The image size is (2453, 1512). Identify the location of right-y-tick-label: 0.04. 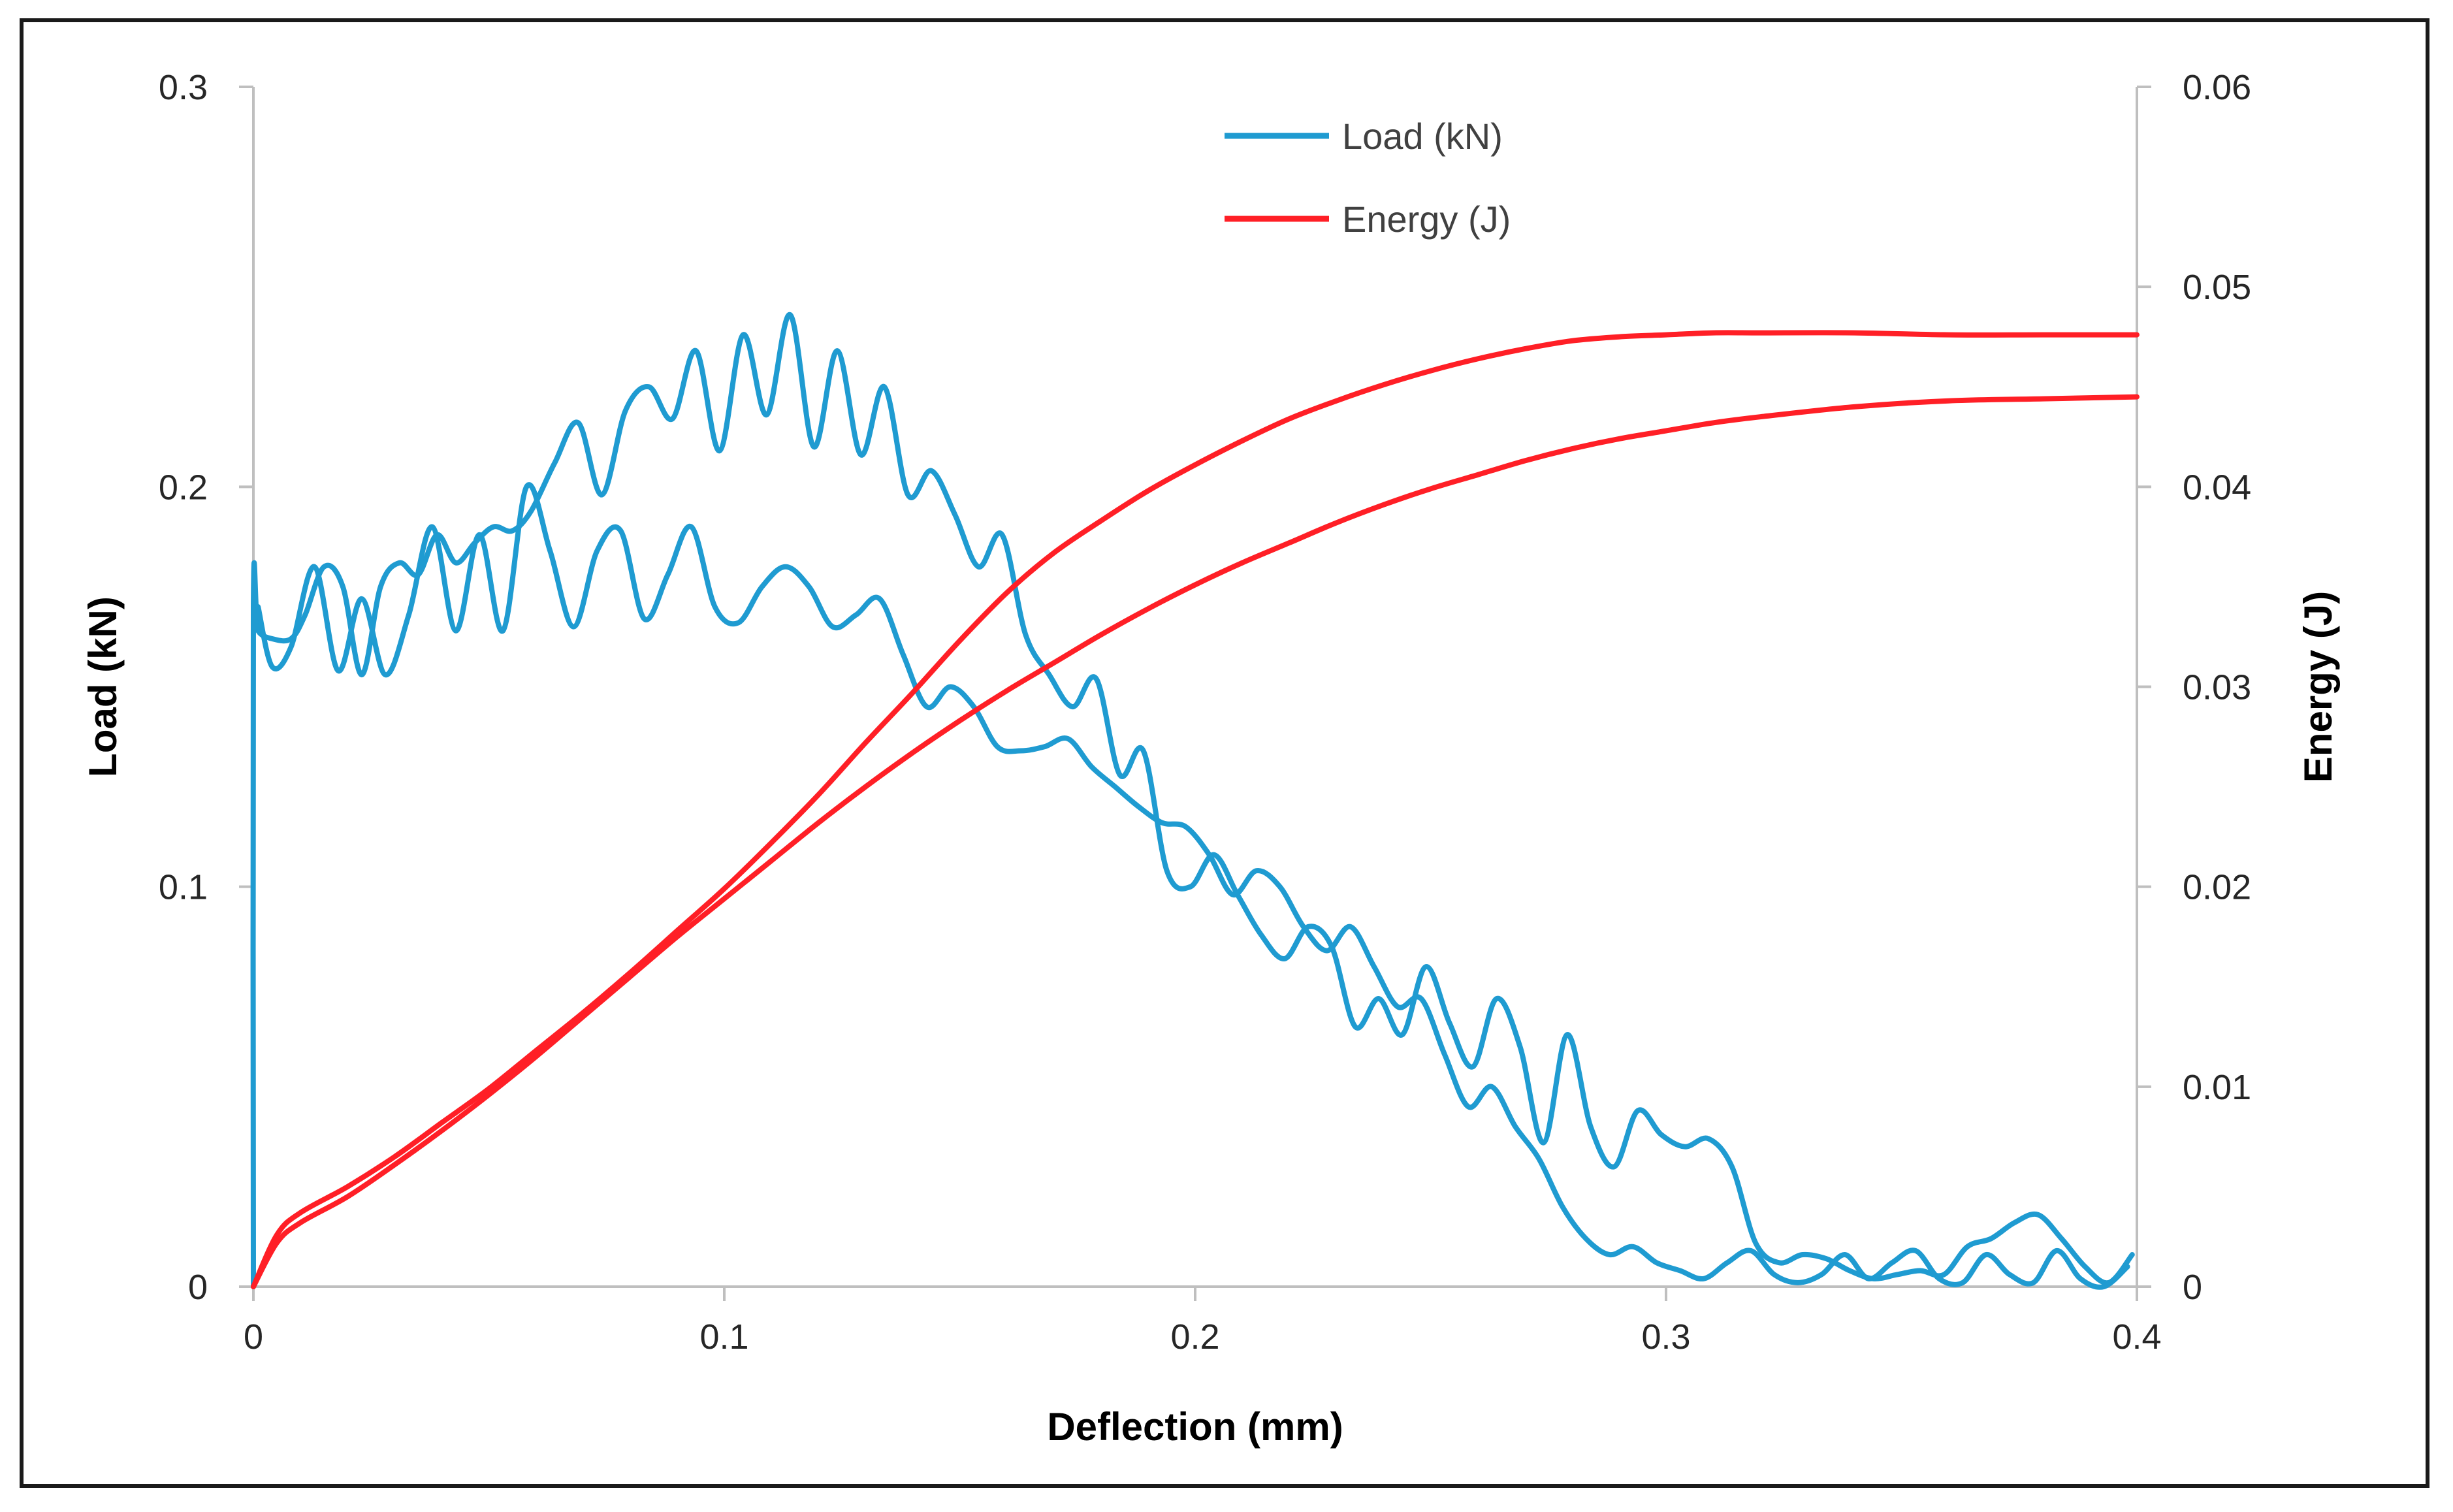
(2217, 487).